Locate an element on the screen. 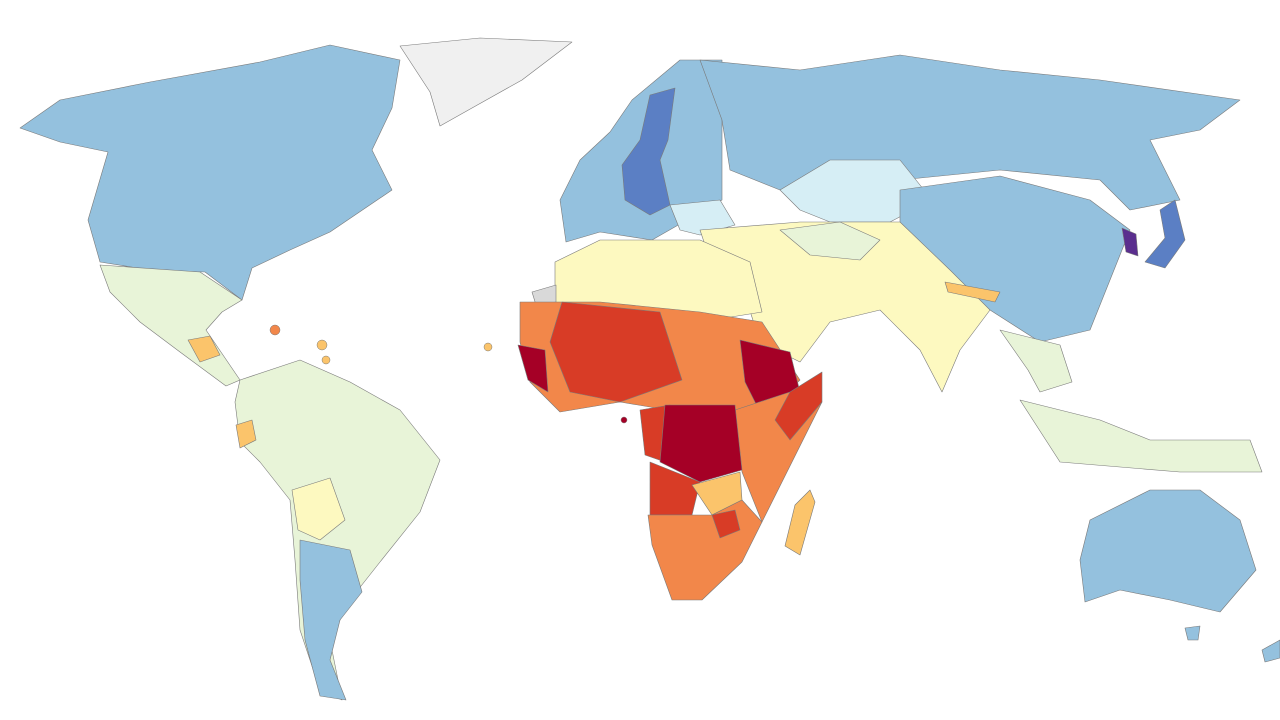 This screenshot has width=1280, height=720. argentina is located at coordinates (331, 620).